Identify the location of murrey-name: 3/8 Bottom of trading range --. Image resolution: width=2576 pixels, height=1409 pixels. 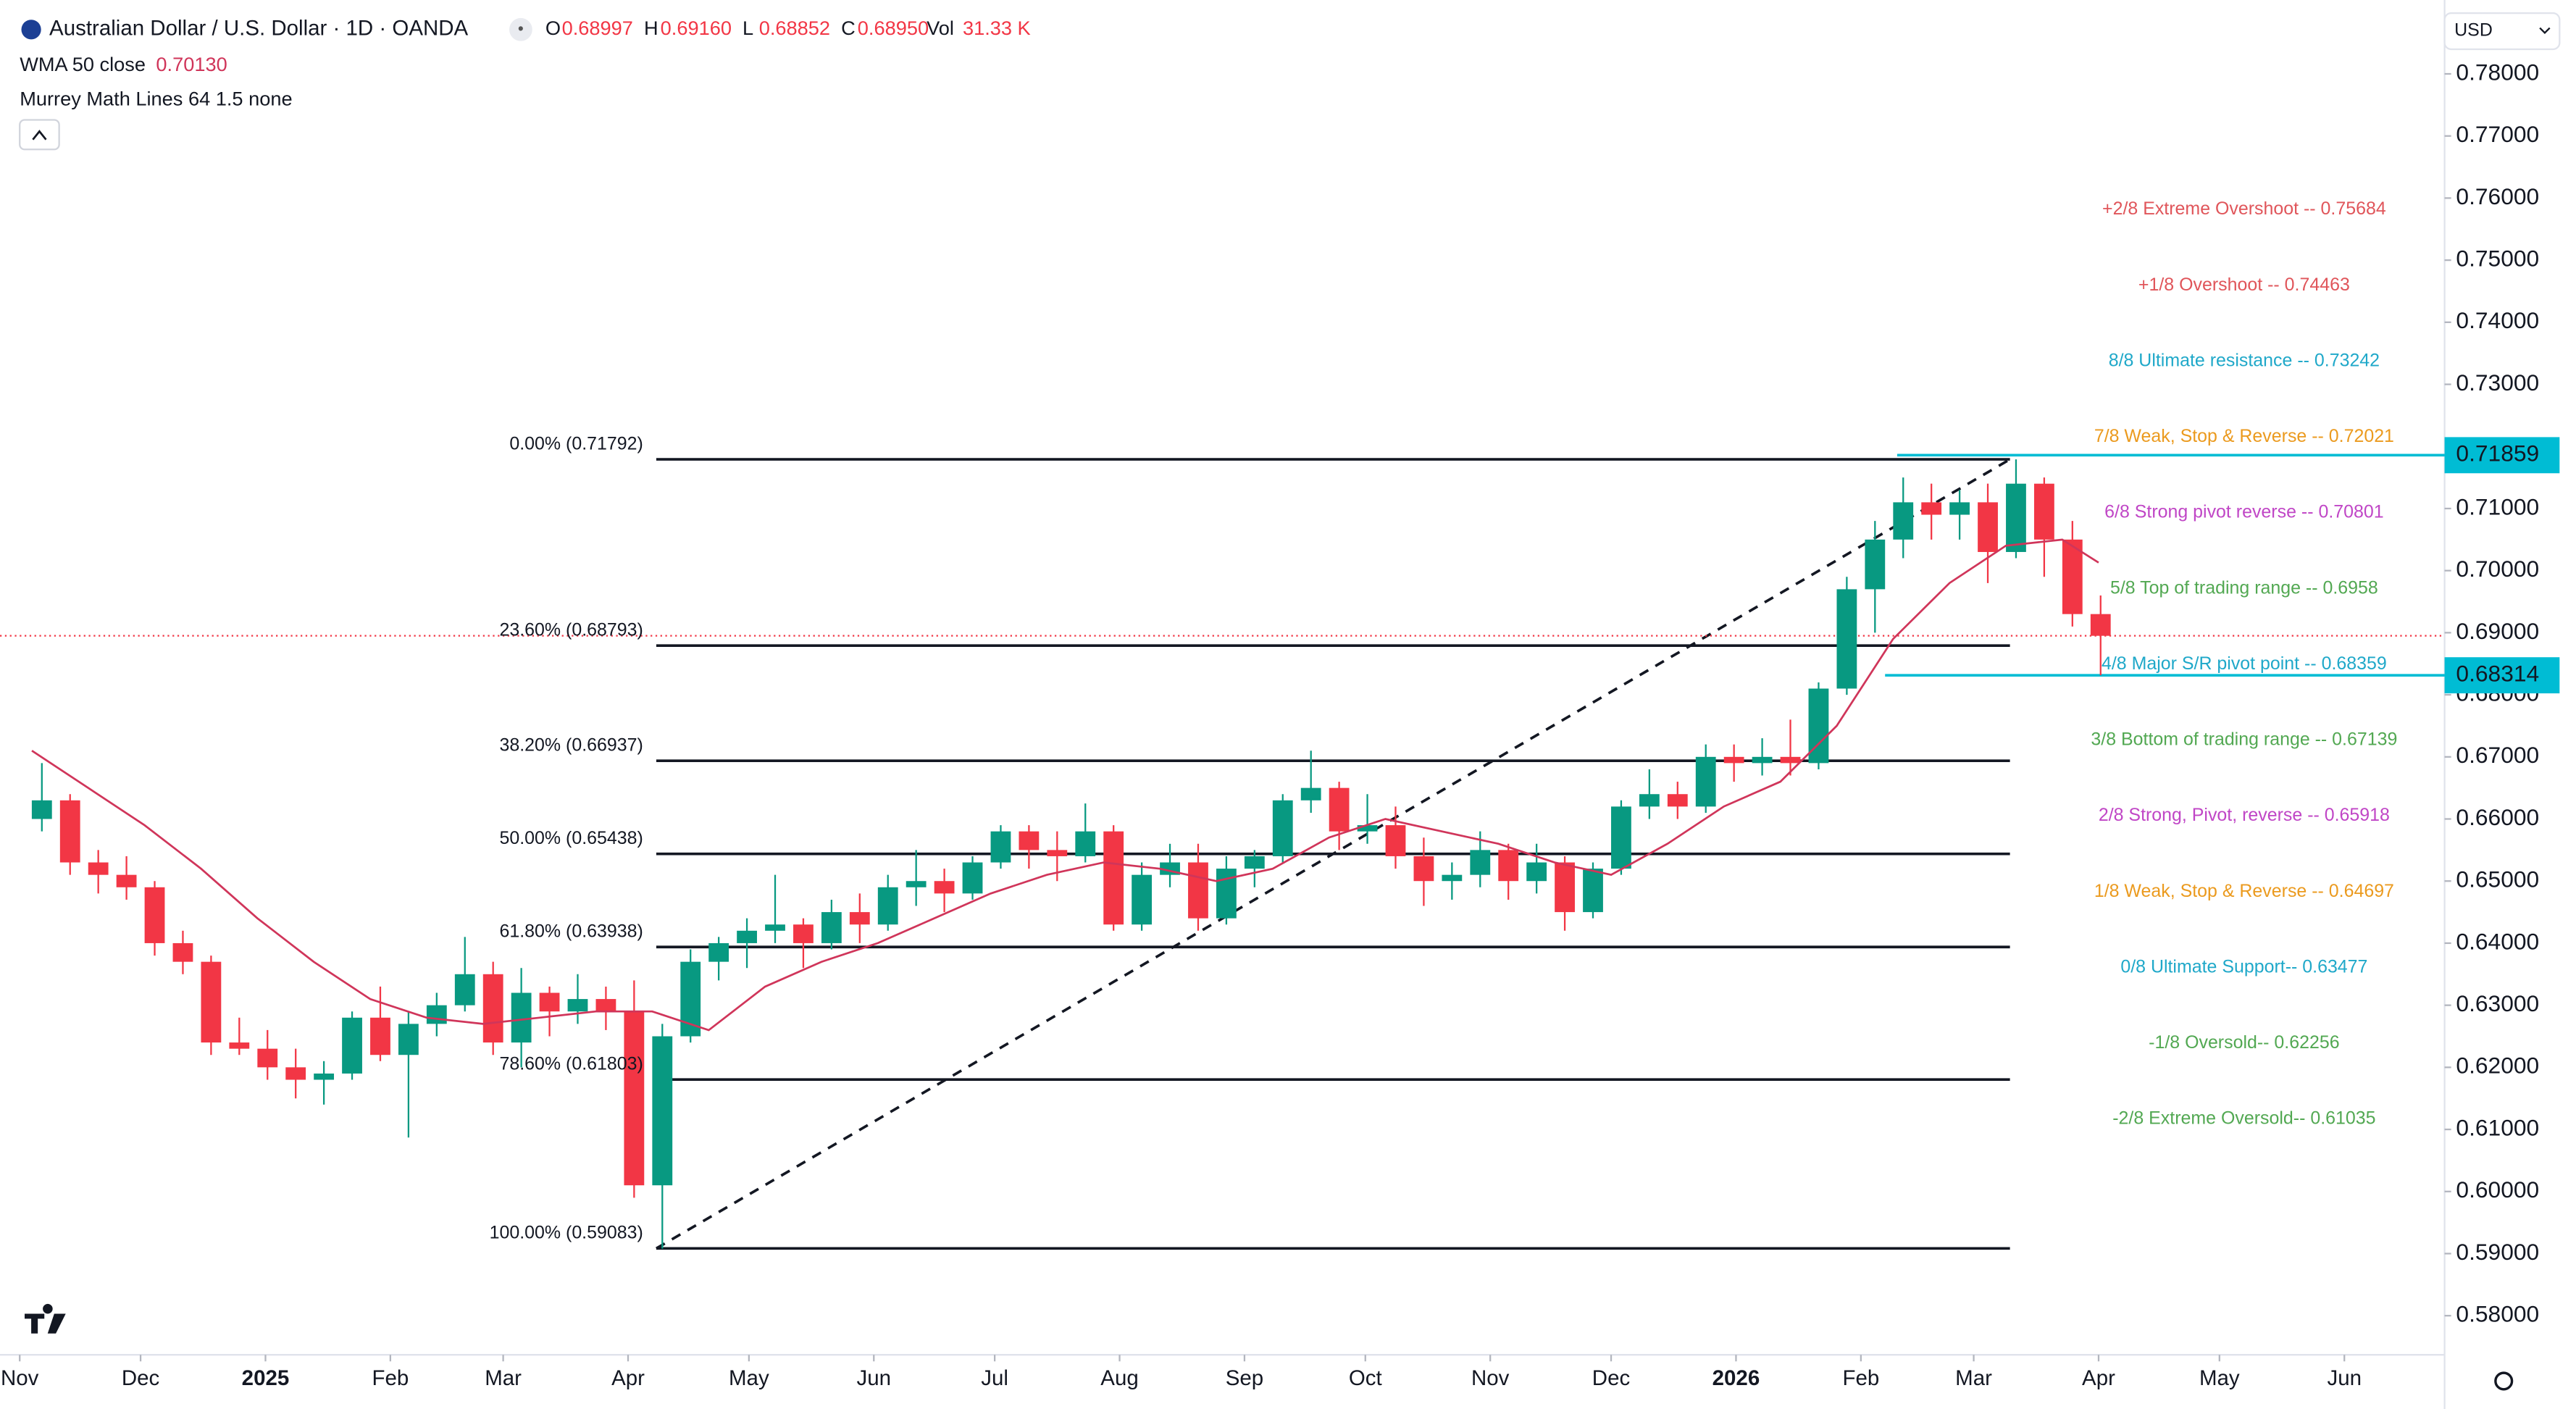
(2209, 739).